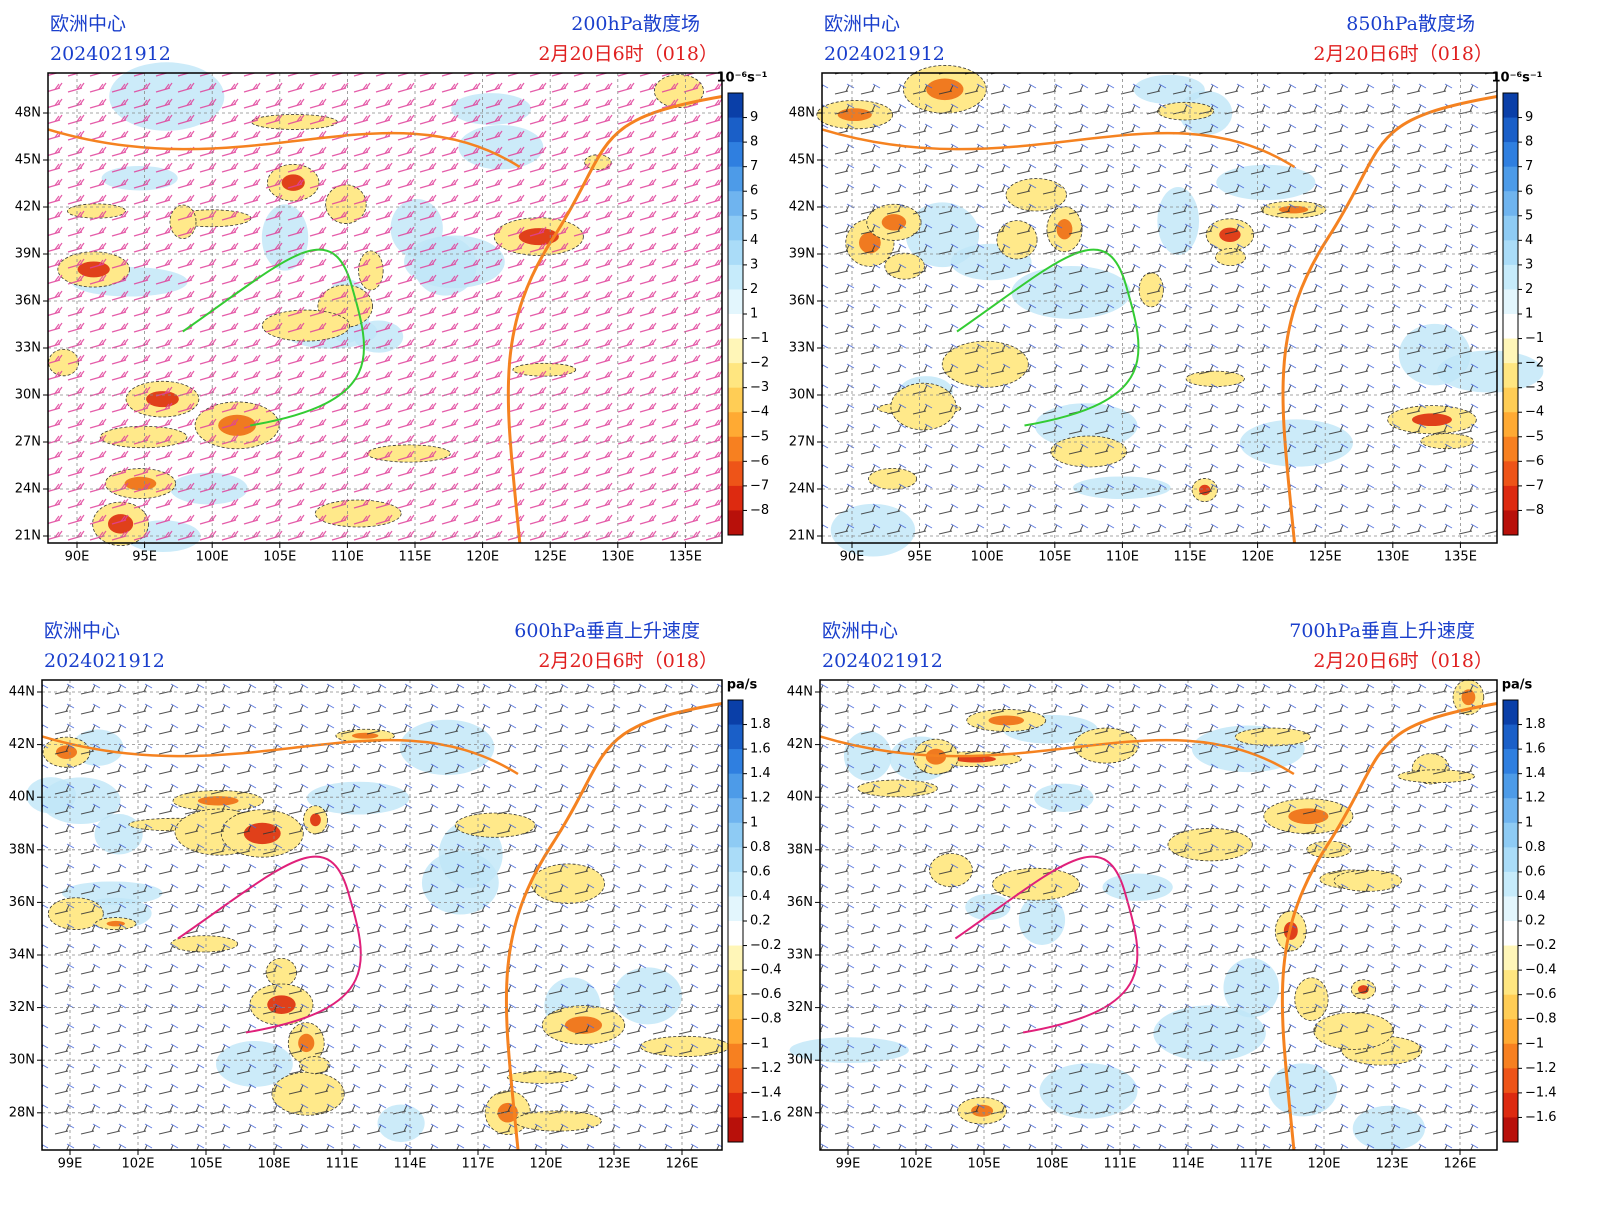 The image size is (1600, 1216). What do you see at coordinates (754, 215) in the screenshot?
I see `colorbar-label: 5` at bounding box center [754, 215].